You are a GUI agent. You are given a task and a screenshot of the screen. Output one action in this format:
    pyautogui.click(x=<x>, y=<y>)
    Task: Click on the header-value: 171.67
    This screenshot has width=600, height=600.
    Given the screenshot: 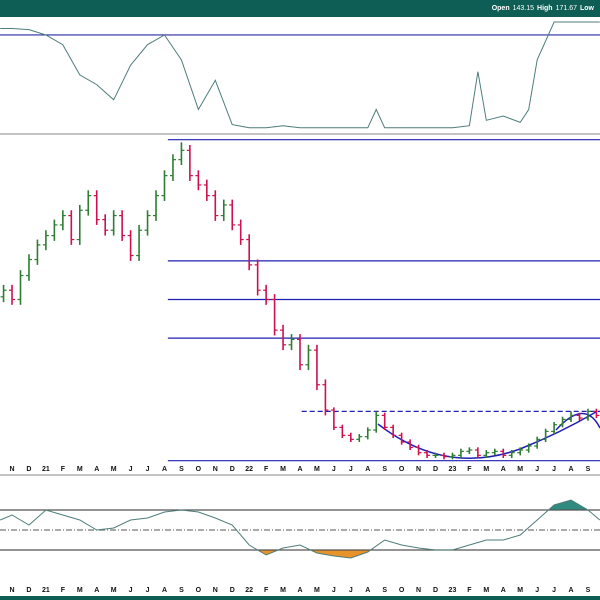 What is the action you would take?
    pyautogui.click(x=566, y=8)
    